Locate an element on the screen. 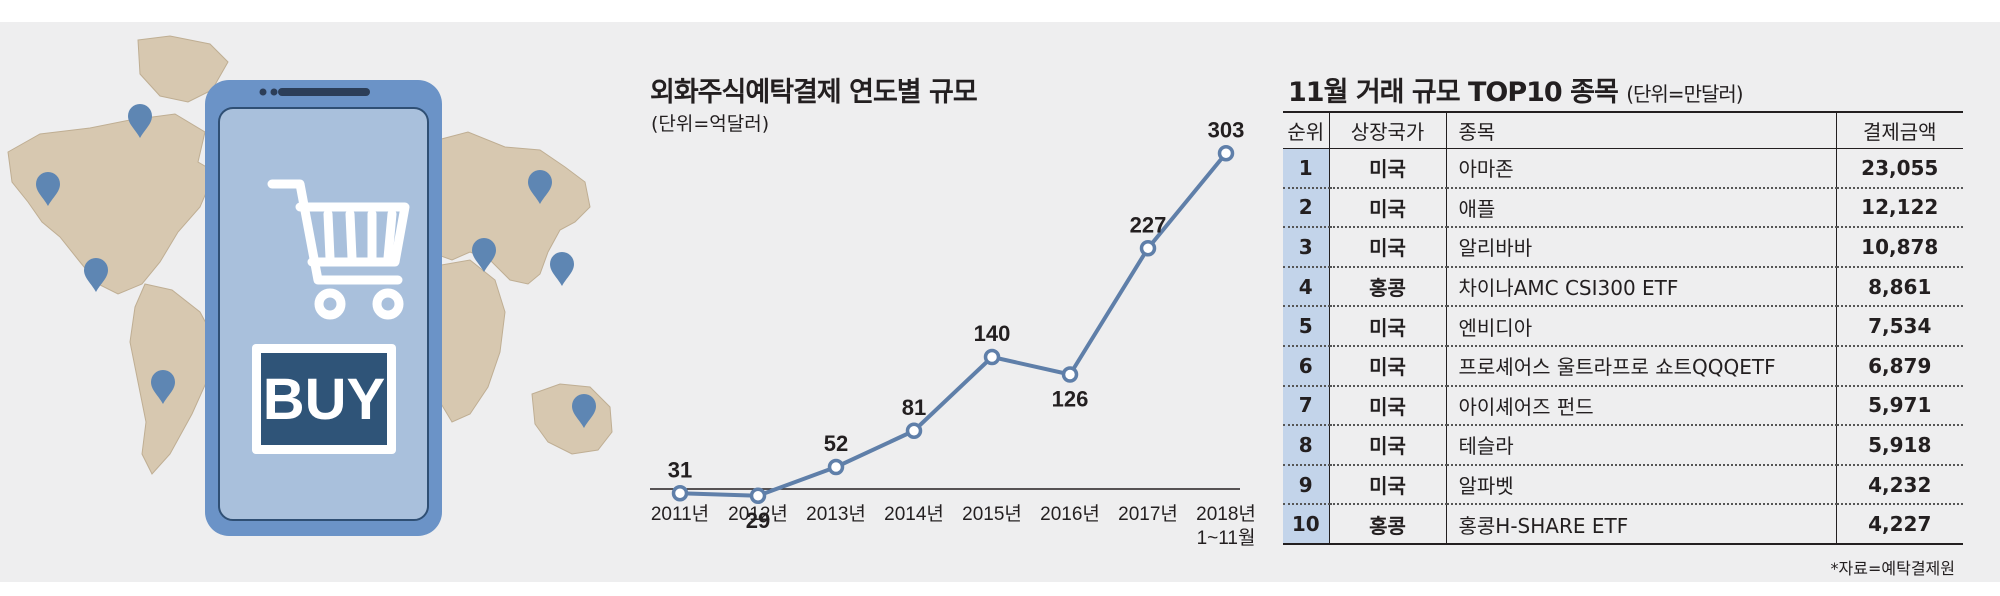 This screenshot has height=596, width=2000. rank-cell: 7 is located at coordinates (1306, 406).